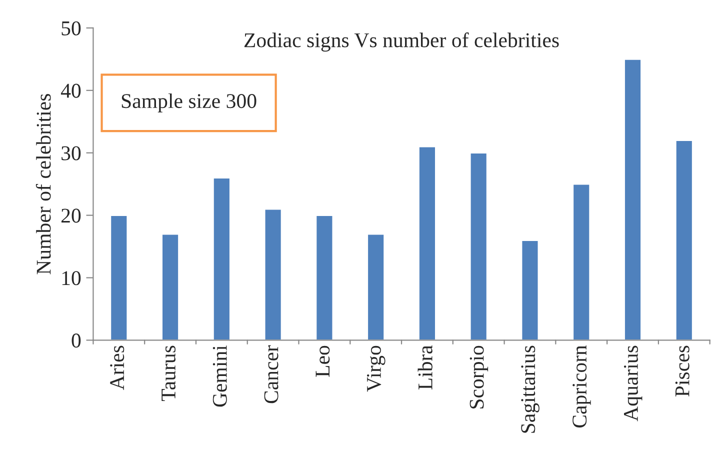  I want to click on x-tick-label: Virgo, so click(376, 369).